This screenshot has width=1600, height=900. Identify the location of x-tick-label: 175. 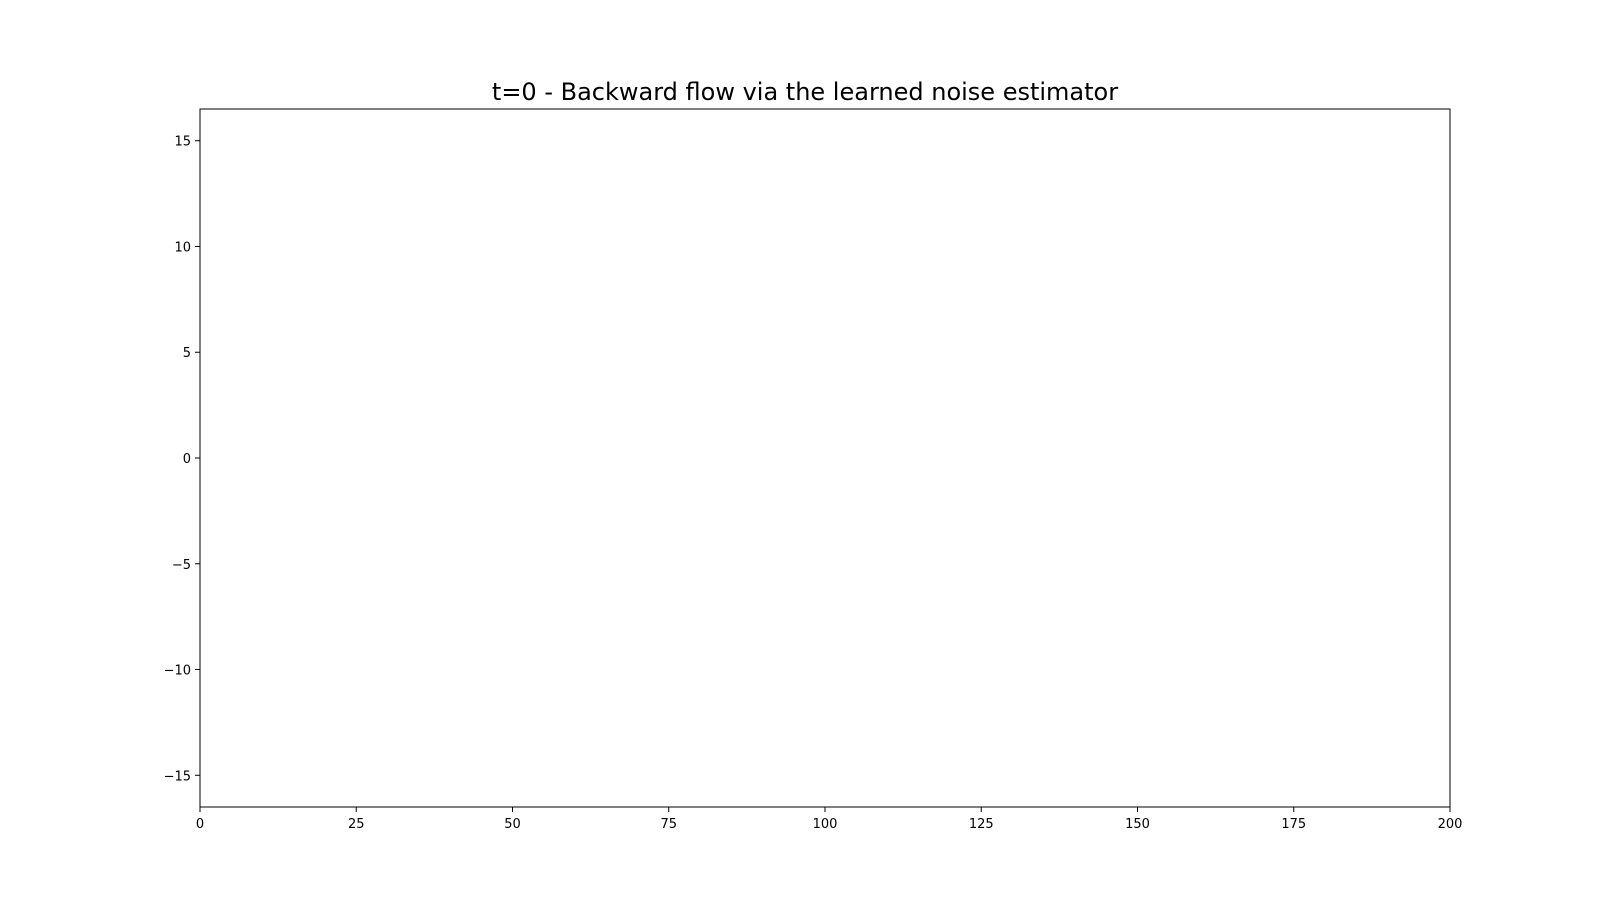
(1293, 824).